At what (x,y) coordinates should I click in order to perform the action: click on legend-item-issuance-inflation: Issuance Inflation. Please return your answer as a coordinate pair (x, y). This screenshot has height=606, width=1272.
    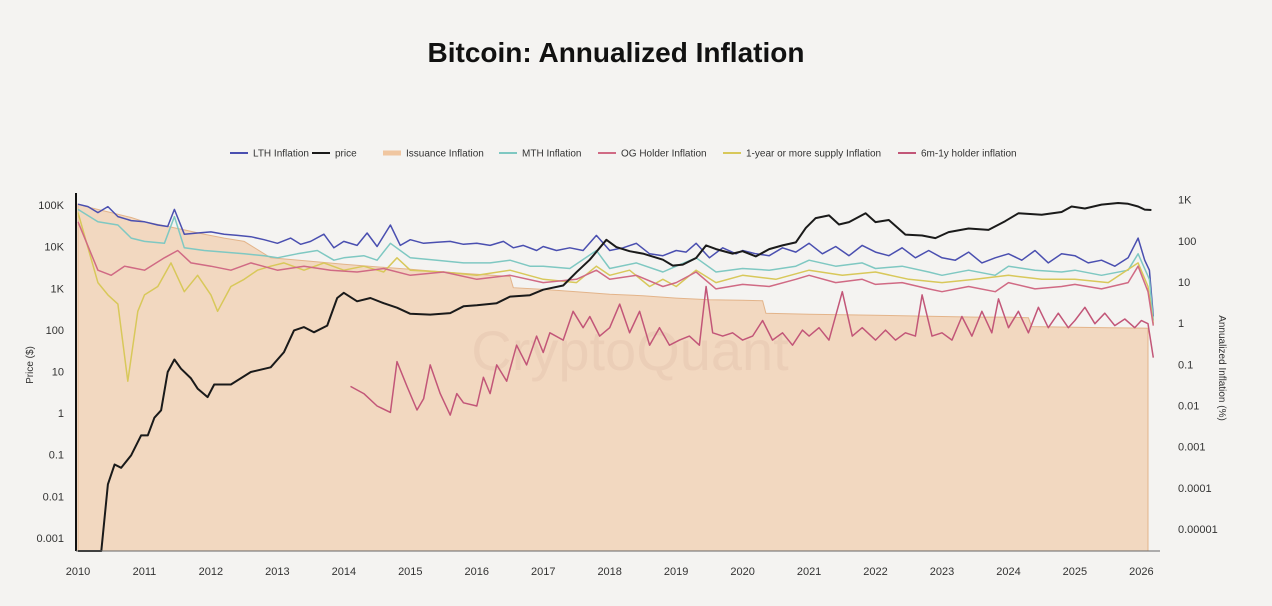
    Looking at the image, I should click on (433, 154).